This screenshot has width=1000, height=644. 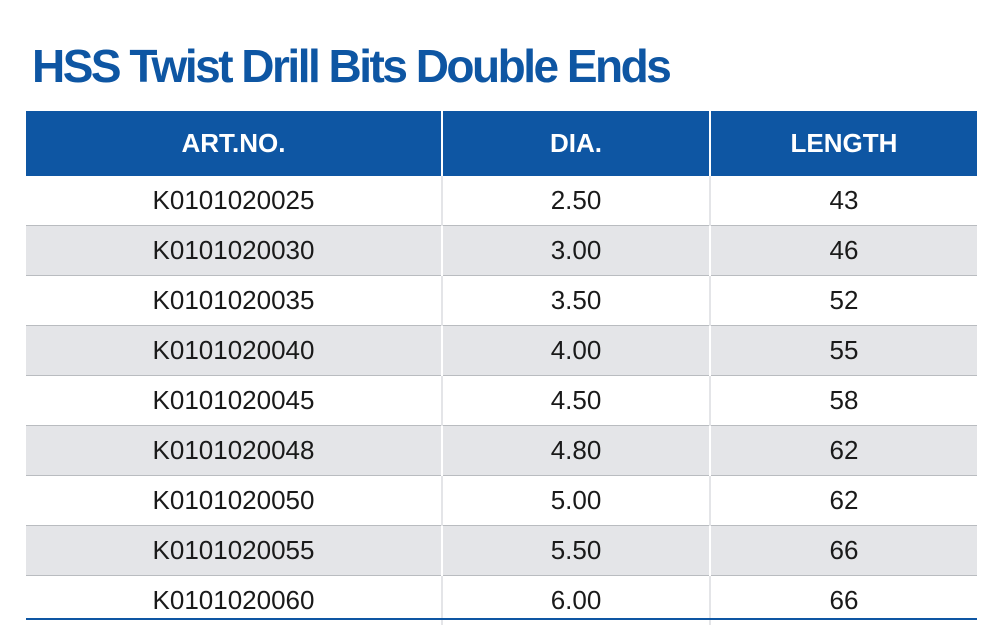 I want to click on art-no-cell: K0101020025, so click(x=234, y=201).